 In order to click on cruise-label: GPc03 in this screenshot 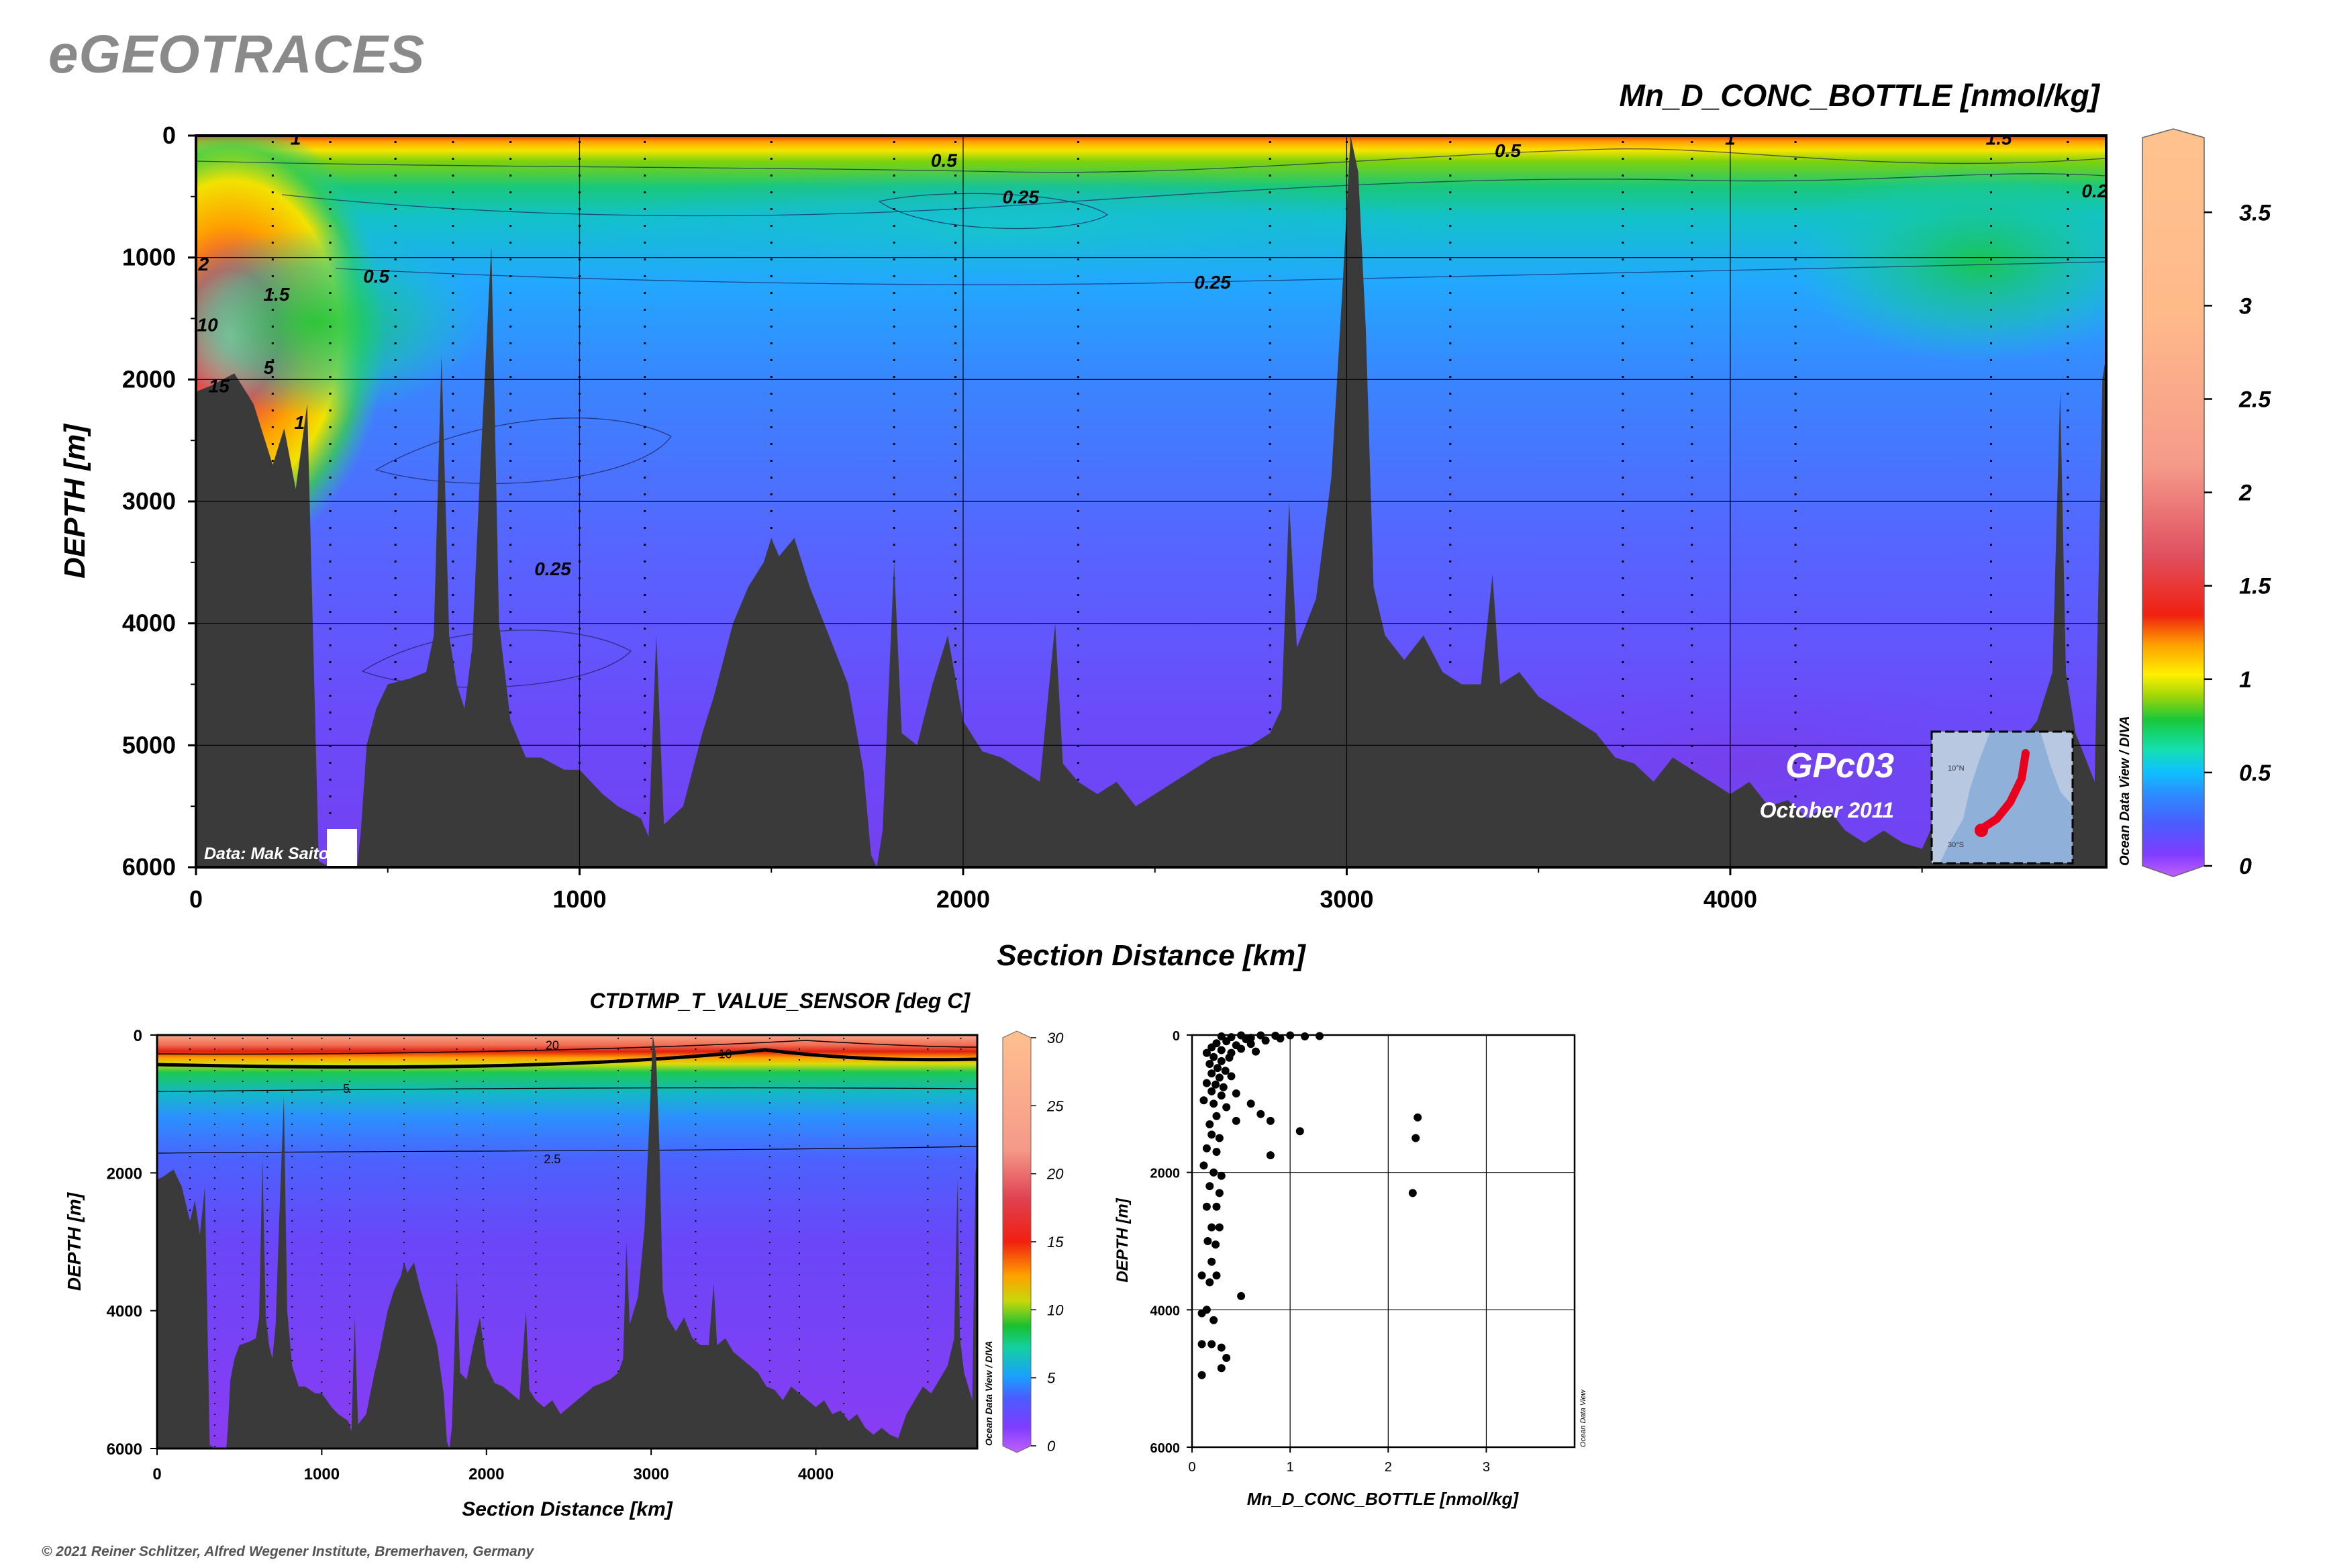, I will do `click(1839, 765)`.